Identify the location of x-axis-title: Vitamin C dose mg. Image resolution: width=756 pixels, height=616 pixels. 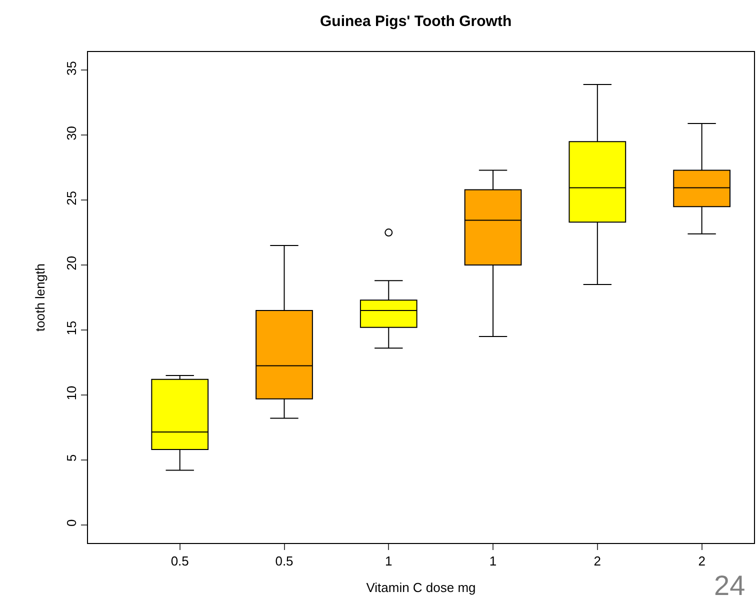
(421, 588).